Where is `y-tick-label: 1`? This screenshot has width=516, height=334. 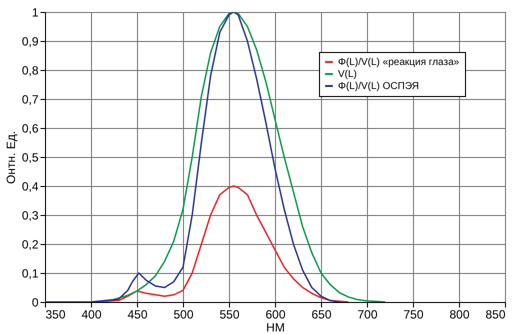 y-tick-label: 1 is located at coordinates (35, 13).